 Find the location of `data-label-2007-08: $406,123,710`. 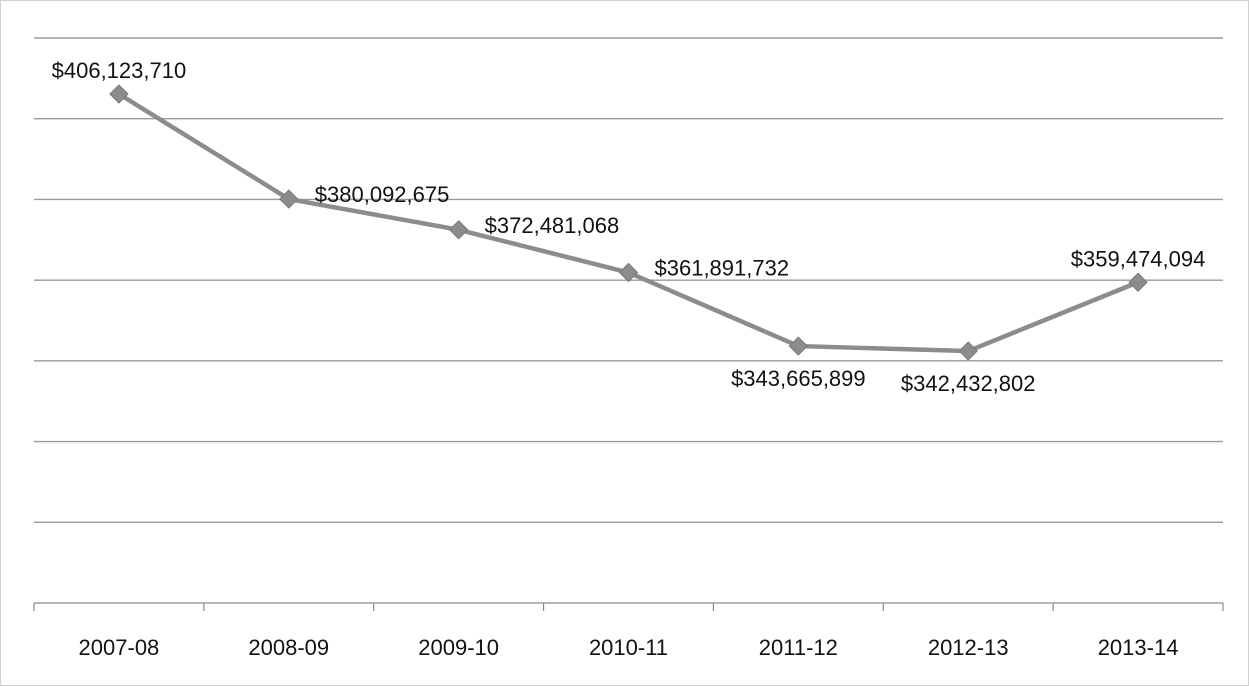

data-label-2007-08: $406,123,710 is located at coordinates (119, 70).